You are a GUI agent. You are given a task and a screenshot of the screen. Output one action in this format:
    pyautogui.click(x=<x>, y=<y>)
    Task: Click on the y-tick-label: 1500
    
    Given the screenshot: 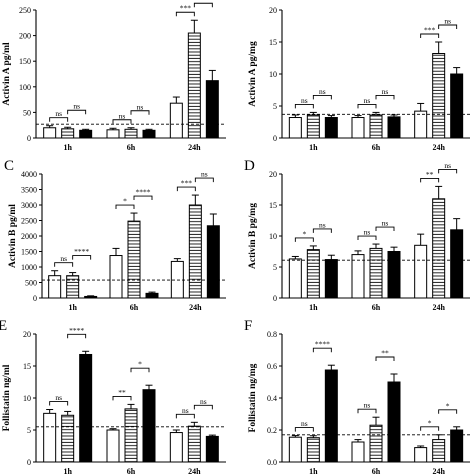 What is the action you would take?
    pyautogui.click(x=29, y=252)
    